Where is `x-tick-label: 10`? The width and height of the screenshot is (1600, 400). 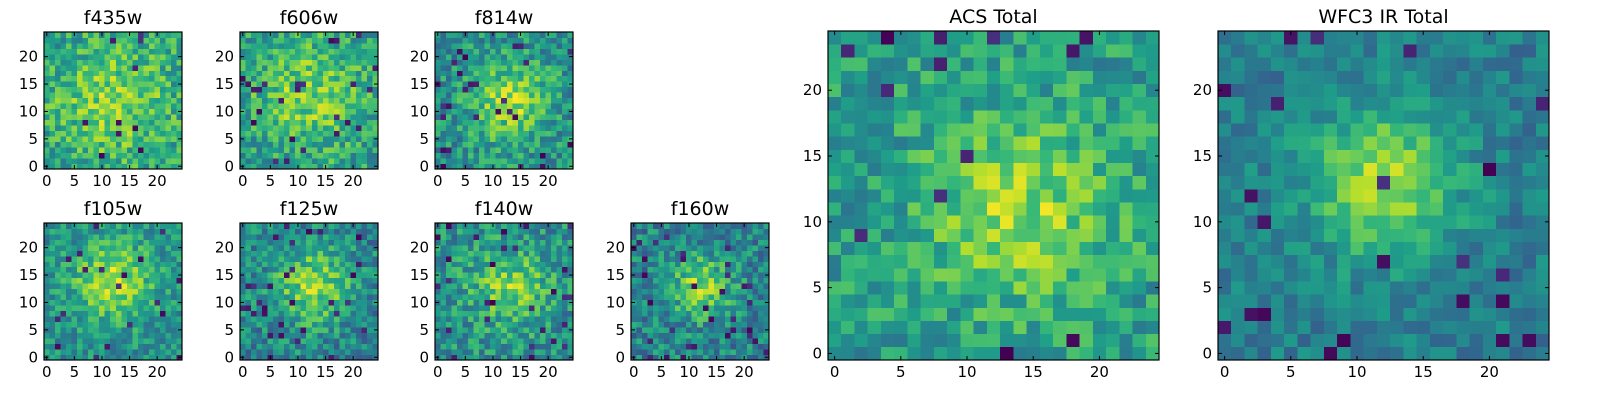
x-tick-label: 10 is located at coordinates (101, 372).